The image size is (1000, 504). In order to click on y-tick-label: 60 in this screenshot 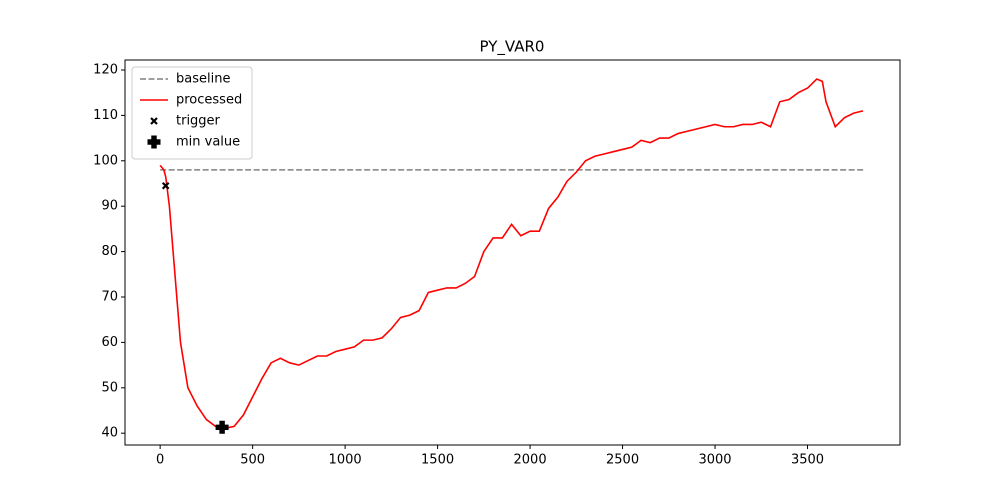, I will do `click(109, 342)`.